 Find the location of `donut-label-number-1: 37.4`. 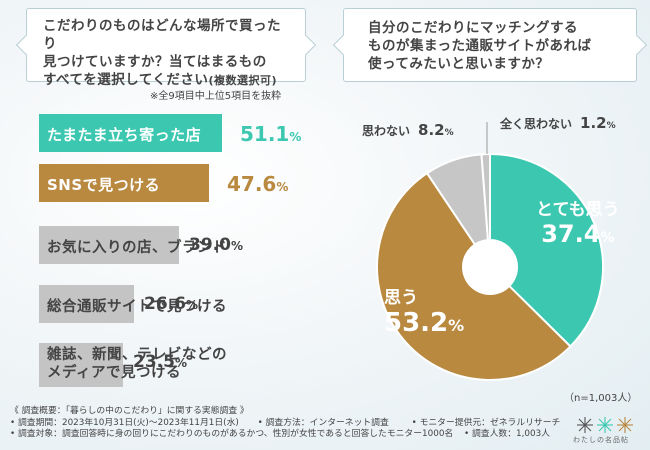

donut-label-number-1: 37.4 is located at coordinates (571, 234).